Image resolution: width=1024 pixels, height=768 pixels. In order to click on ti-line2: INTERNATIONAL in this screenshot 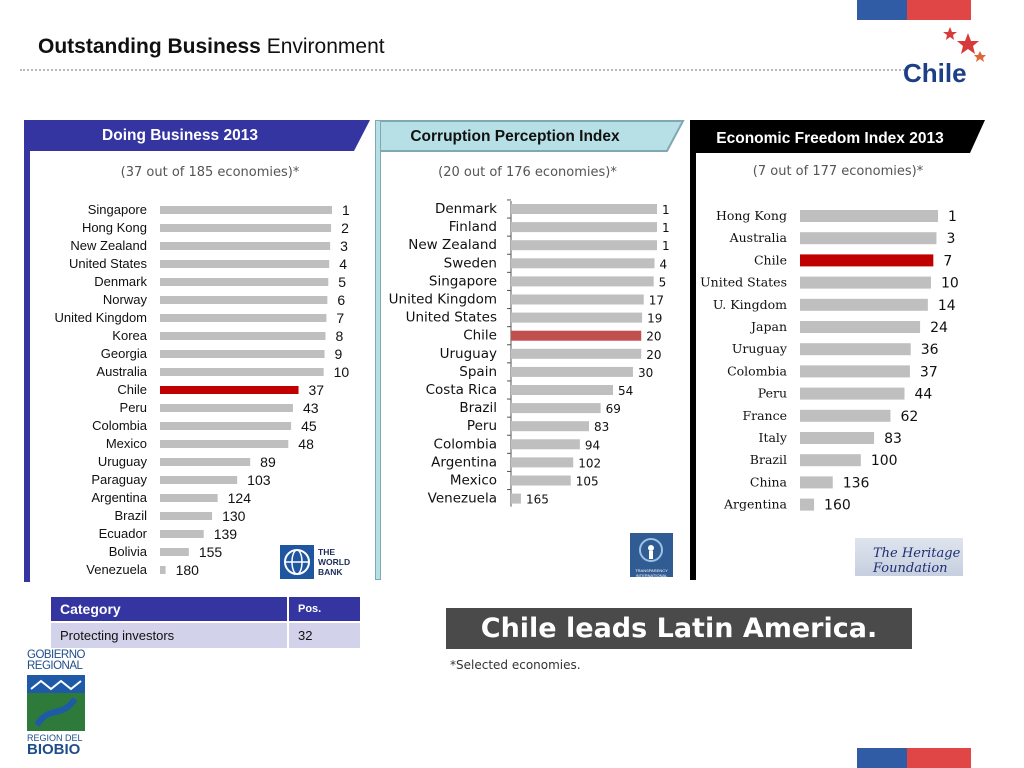, I will do `click(651, 575)`.